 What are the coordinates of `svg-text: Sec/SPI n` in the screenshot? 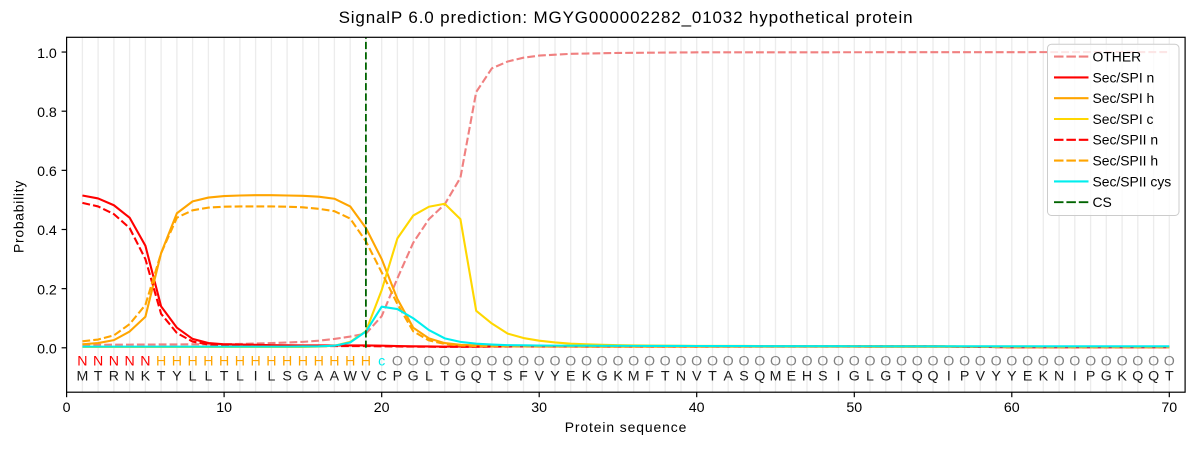 It's located at (1124, 77).